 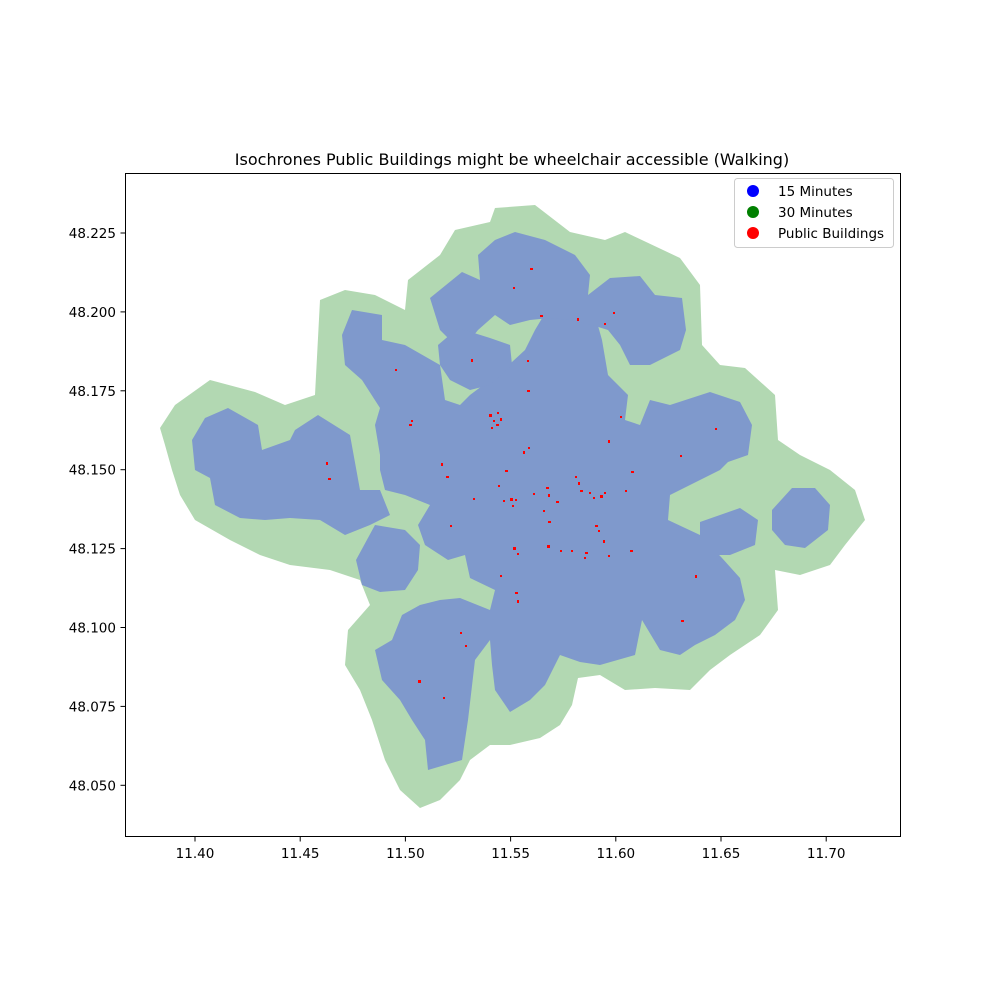 What do you see at coordinates (291, 471) in the screenshot?
I see `isochrone-15-west` at bounding box center [291, 471].